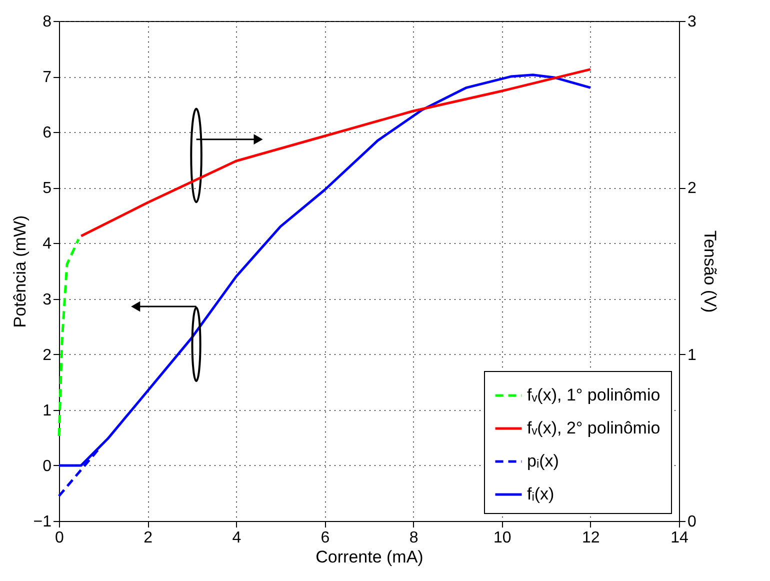 This screenshot has width=770, height=581. I want to click on y-tick-label: 0, so click(47, 466).